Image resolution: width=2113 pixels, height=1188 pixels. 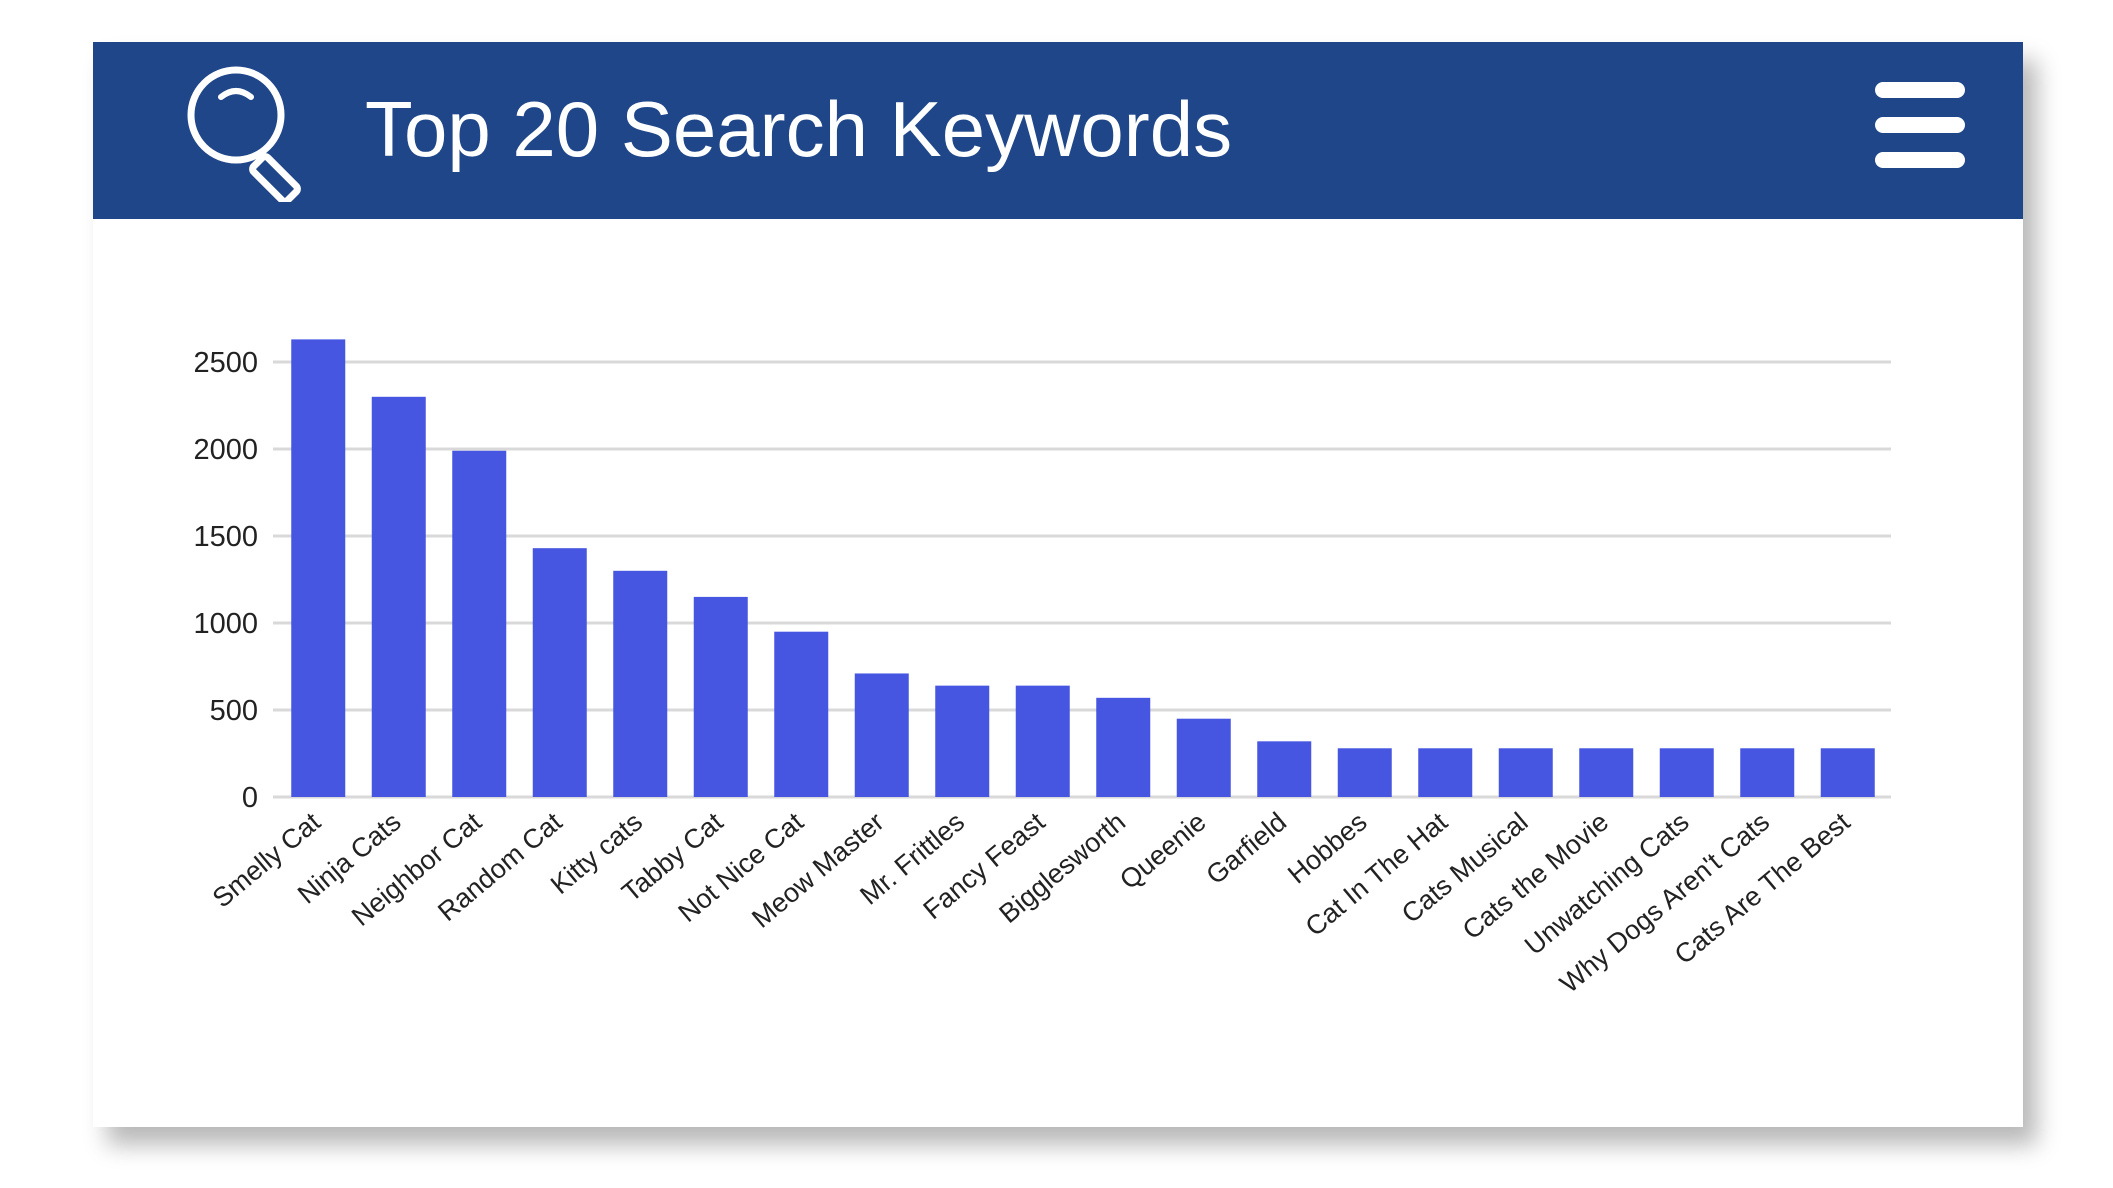 I want to click on search-icon, so click(x=251, y=132).